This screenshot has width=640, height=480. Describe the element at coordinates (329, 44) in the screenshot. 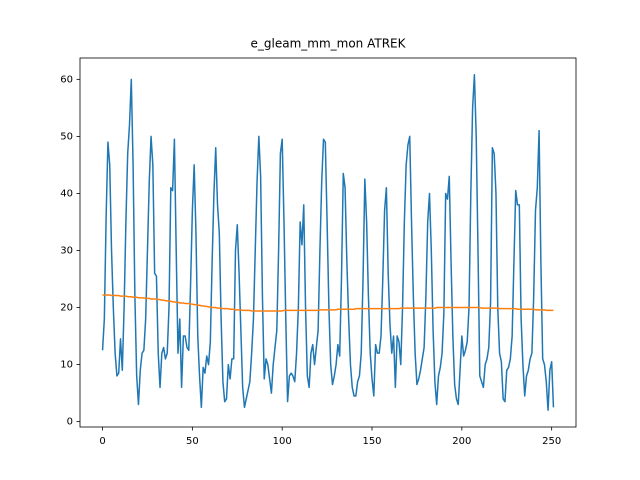

I see `chart-title: e_gleam_mm_mon ATREK` at that location.